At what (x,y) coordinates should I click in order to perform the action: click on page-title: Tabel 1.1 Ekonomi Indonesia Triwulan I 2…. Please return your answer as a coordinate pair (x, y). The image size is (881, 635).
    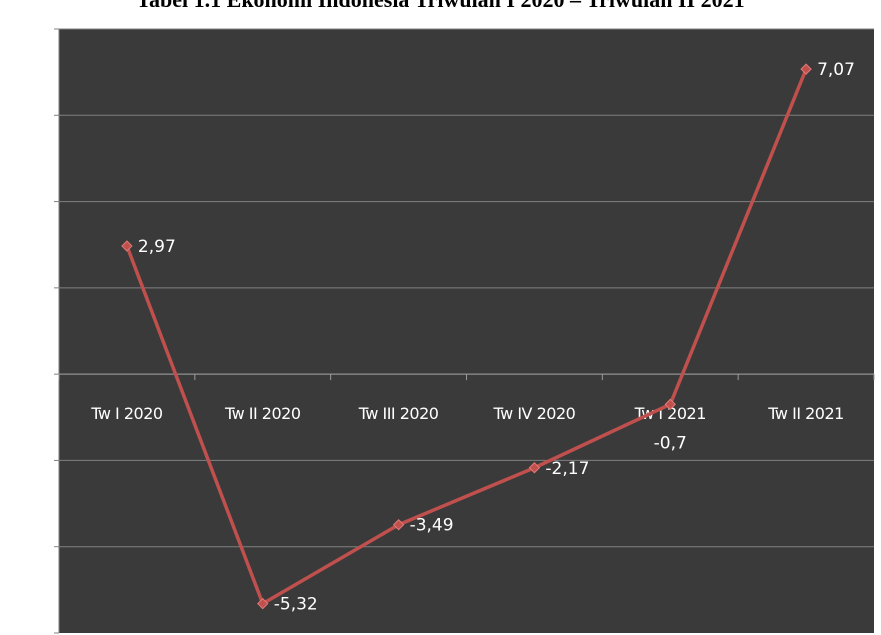
    Looking at the image, I should click on (440, 5).